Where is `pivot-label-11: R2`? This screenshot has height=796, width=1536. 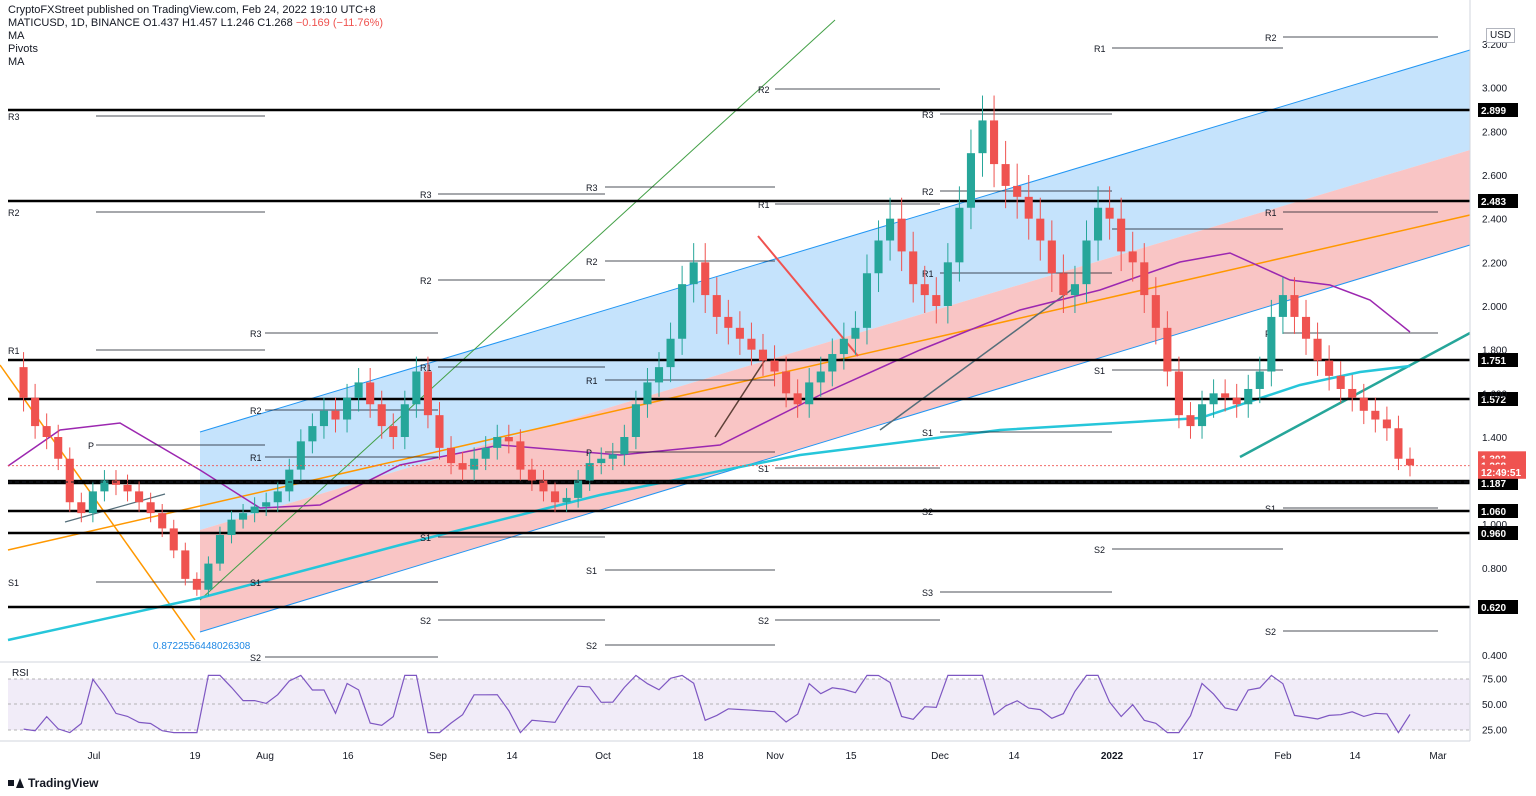
pivot-label-11: R2 is located at coordinates (426, 281).